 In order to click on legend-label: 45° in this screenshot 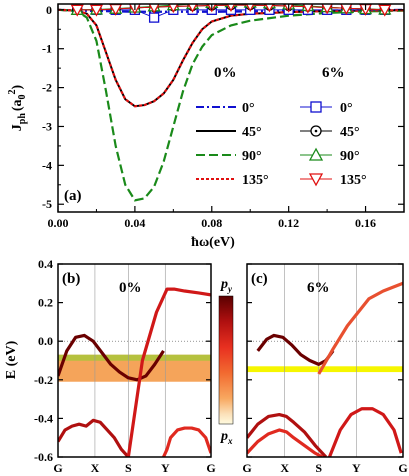, I will do `click(252, 132)`.